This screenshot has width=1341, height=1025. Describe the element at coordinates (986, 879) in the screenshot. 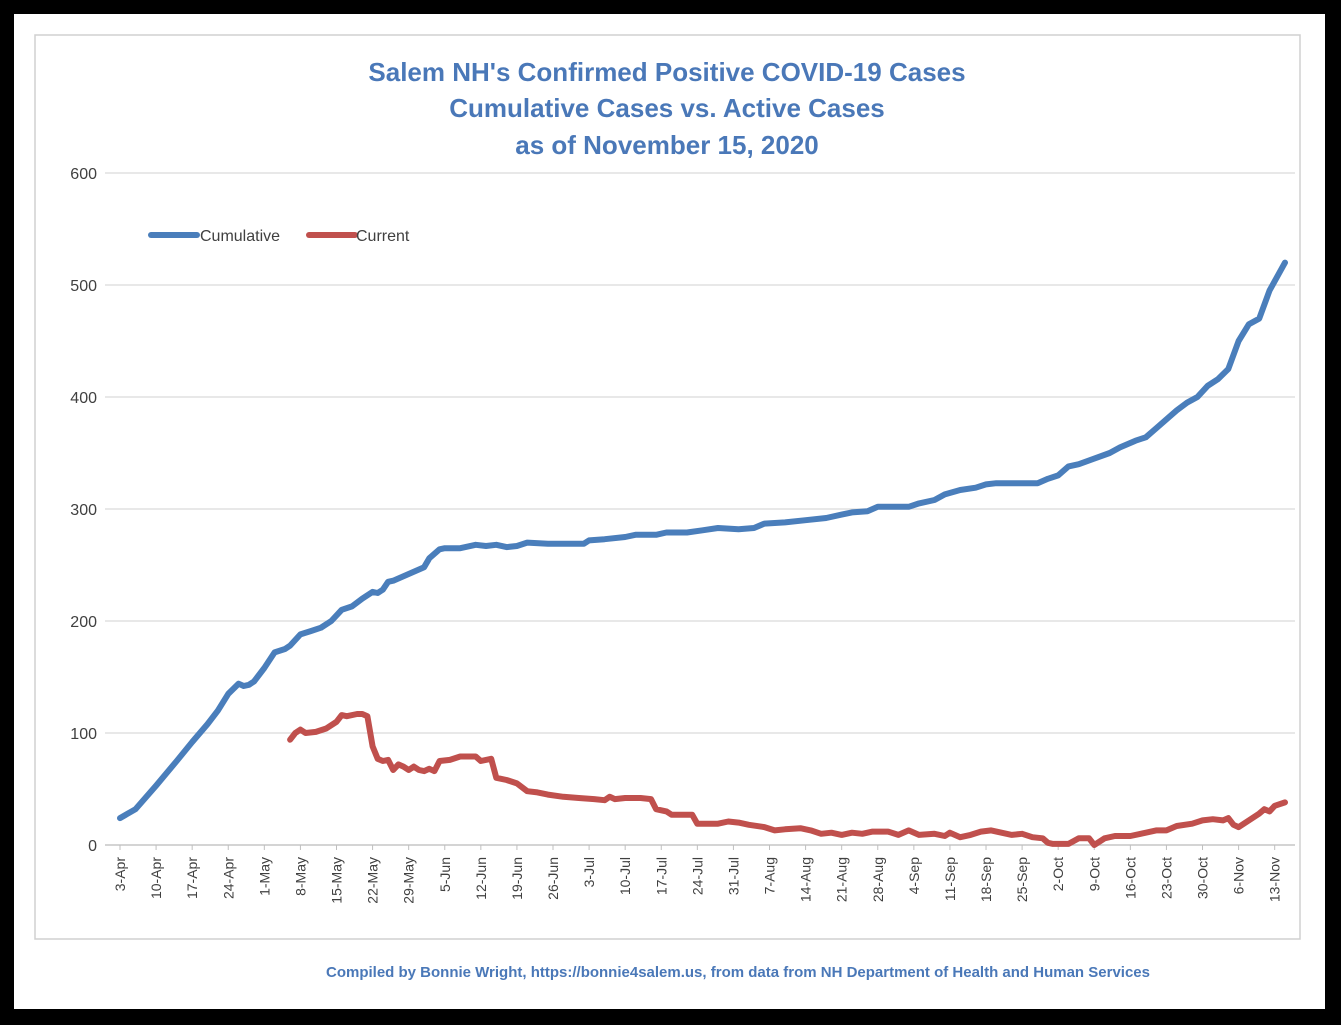

I see `x-tick-label: 18-Sep` at that location.